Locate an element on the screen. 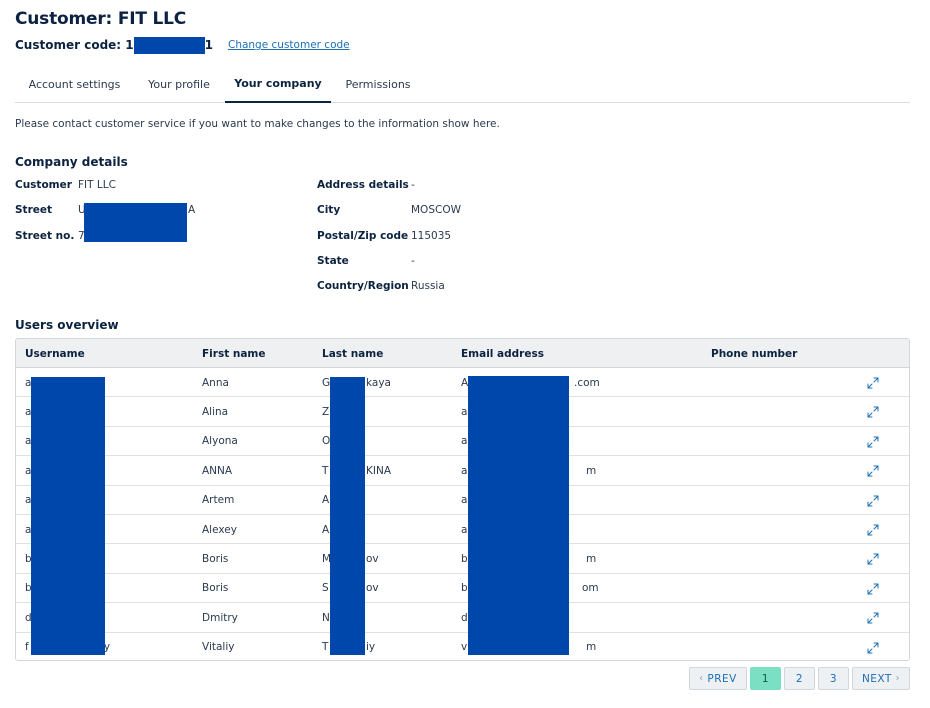  cell-last-name-tail: ov is located at coordinates (372, 588).